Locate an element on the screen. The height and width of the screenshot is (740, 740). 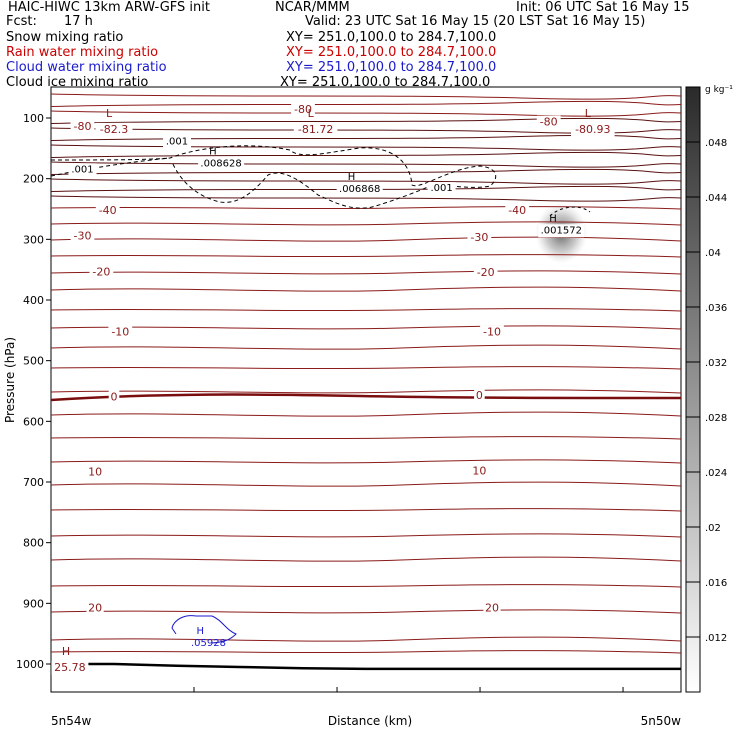
cloud-ice-contour is located at coordinates (273, 177).